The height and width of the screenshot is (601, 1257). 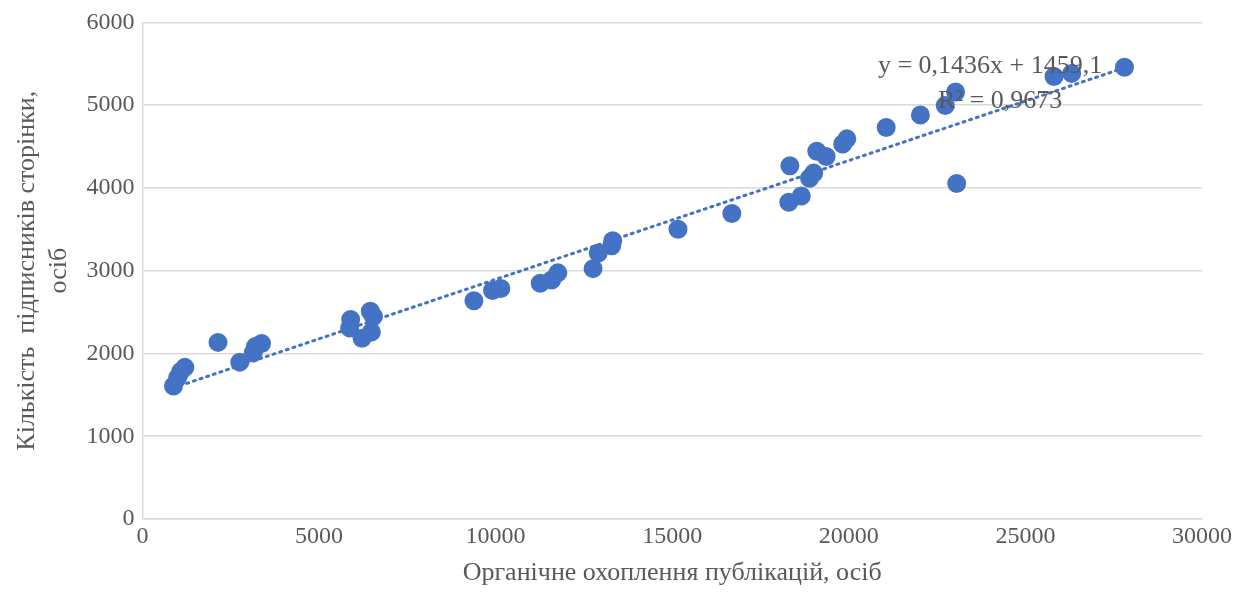 I want to click on y-axis-title: Кількість підписників сторінки, осіб, so click(x=41, y=270).